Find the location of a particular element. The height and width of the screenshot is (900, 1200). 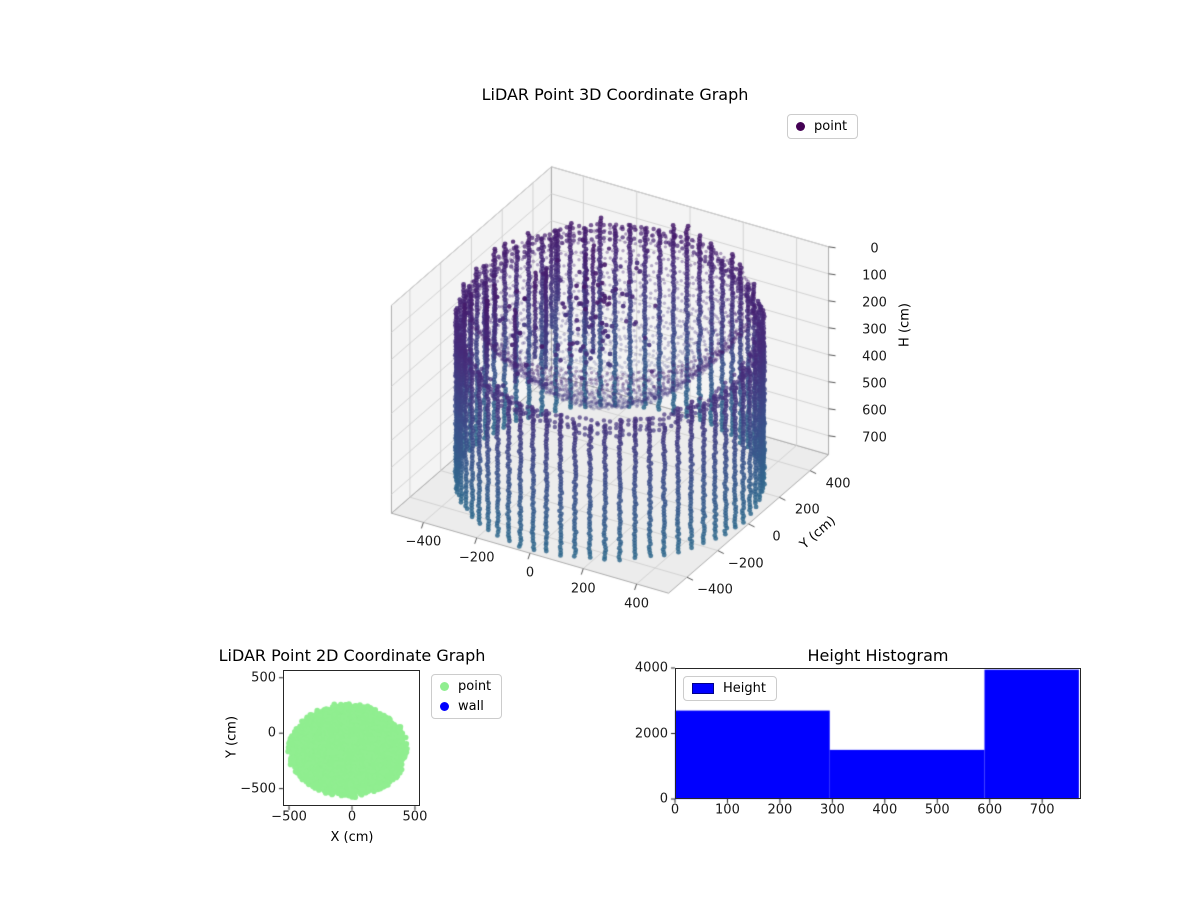

h-tick-label: 200 is located at coordinates (874, 303).